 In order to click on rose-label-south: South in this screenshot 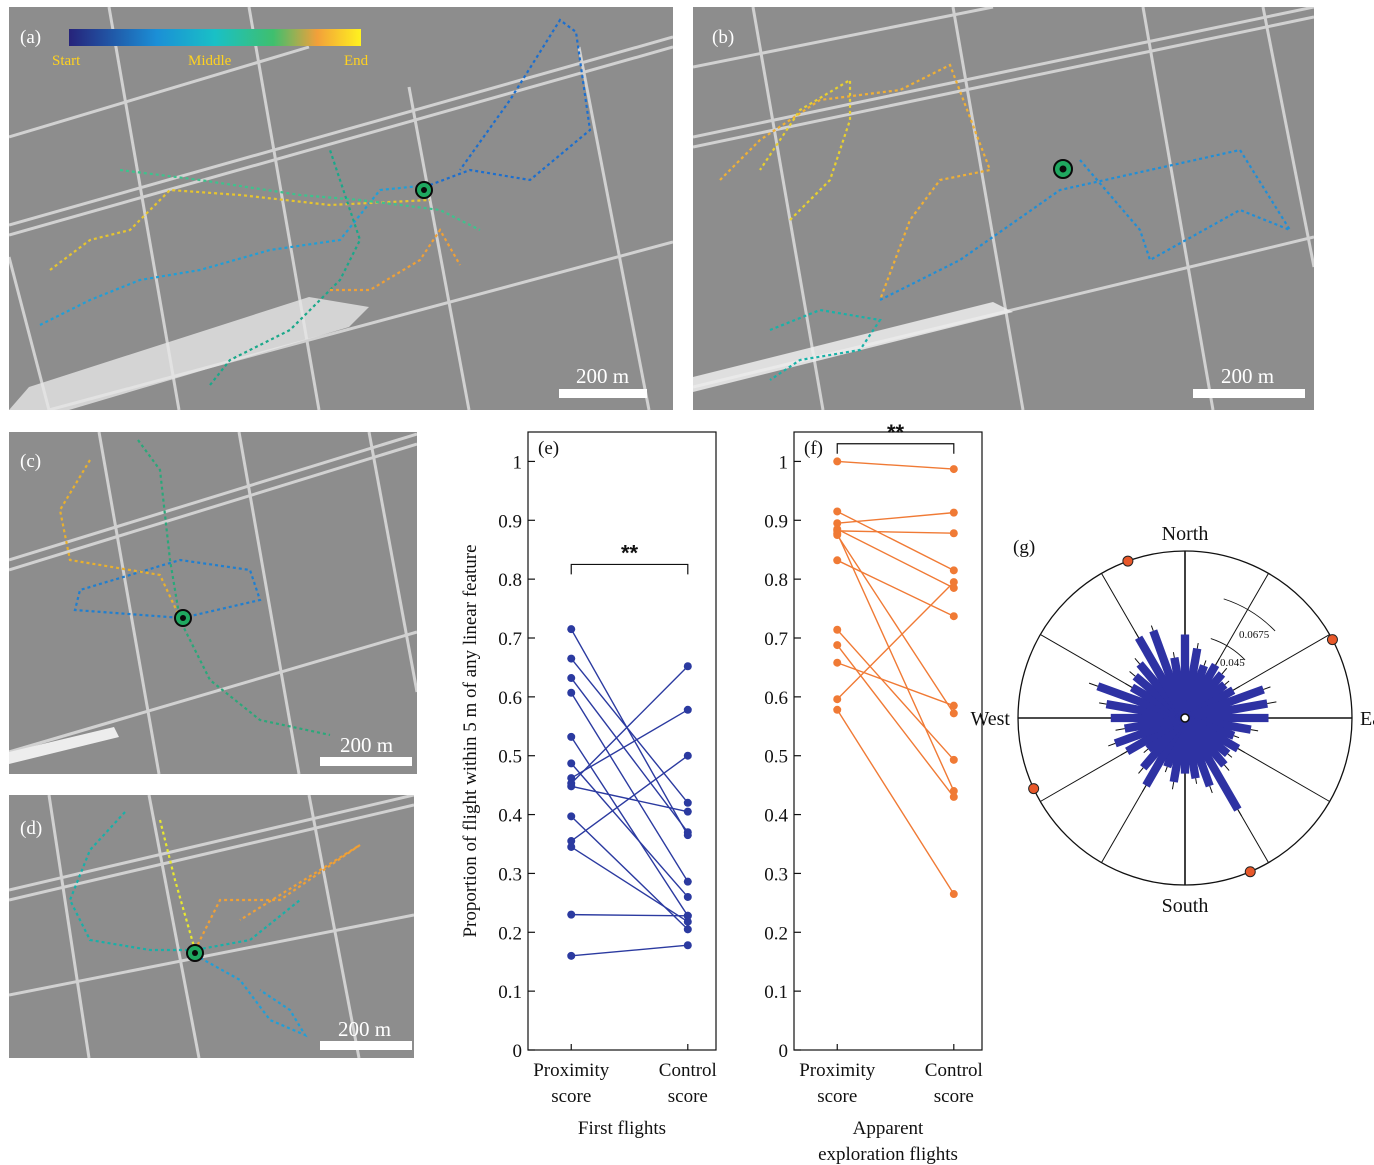, I will do `click(1185, 906)`.